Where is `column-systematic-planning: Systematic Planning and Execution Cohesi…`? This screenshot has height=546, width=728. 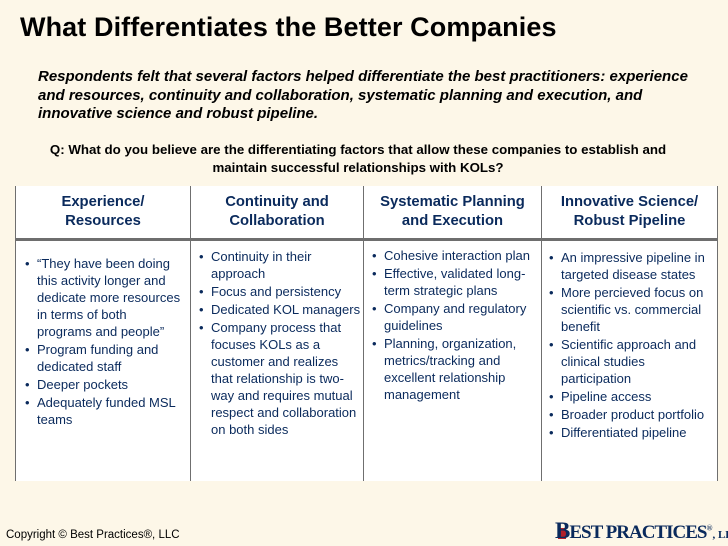 column-systematic-planning: Systematic Planning and Execution Cohesi… is located at coordinates (452, 333).